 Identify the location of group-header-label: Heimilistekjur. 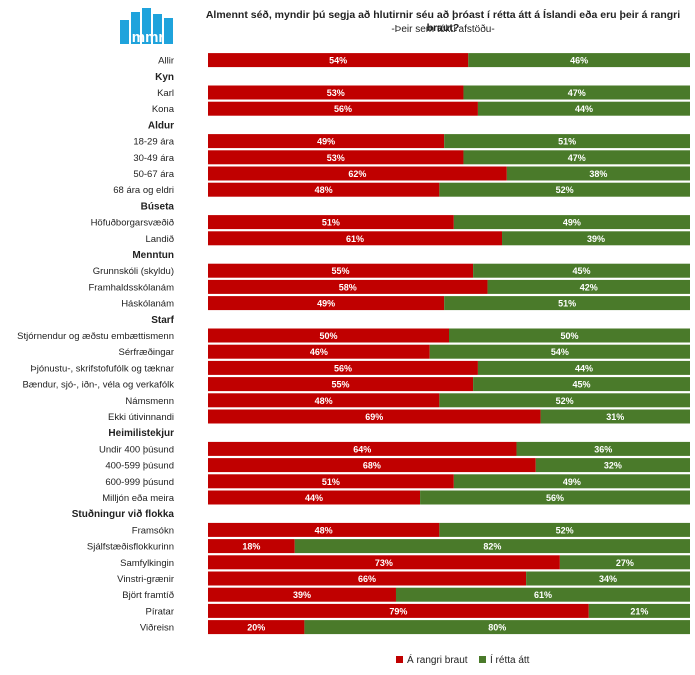
(141, 433).